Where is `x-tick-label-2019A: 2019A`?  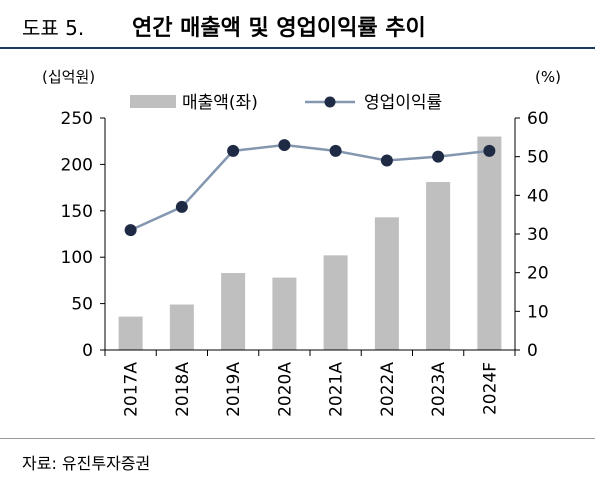
x-tick-label-2019A: 2019A is located at coordinates (234, 389).